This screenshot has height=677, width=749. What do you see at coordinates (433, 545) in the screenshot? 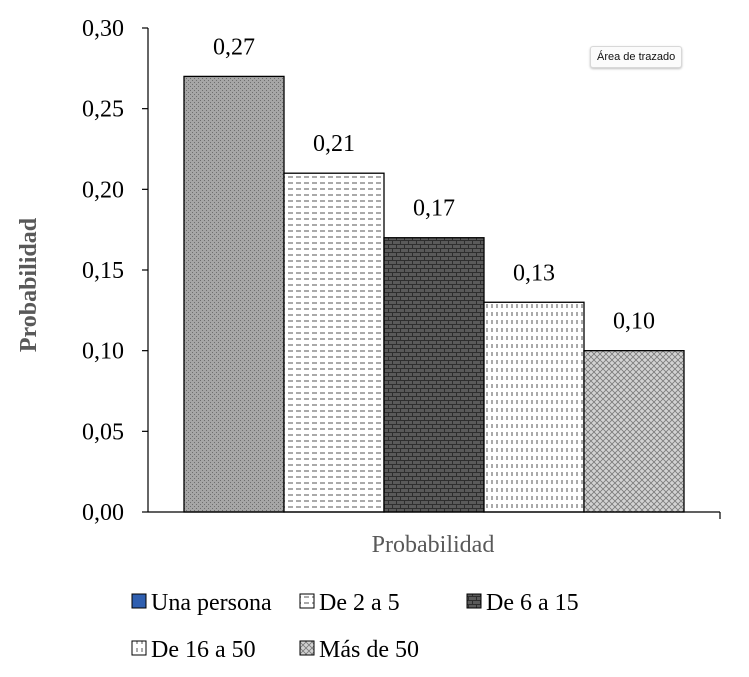
I see `x-axis-title: Probabilidad` at bounding box center [433, 545].